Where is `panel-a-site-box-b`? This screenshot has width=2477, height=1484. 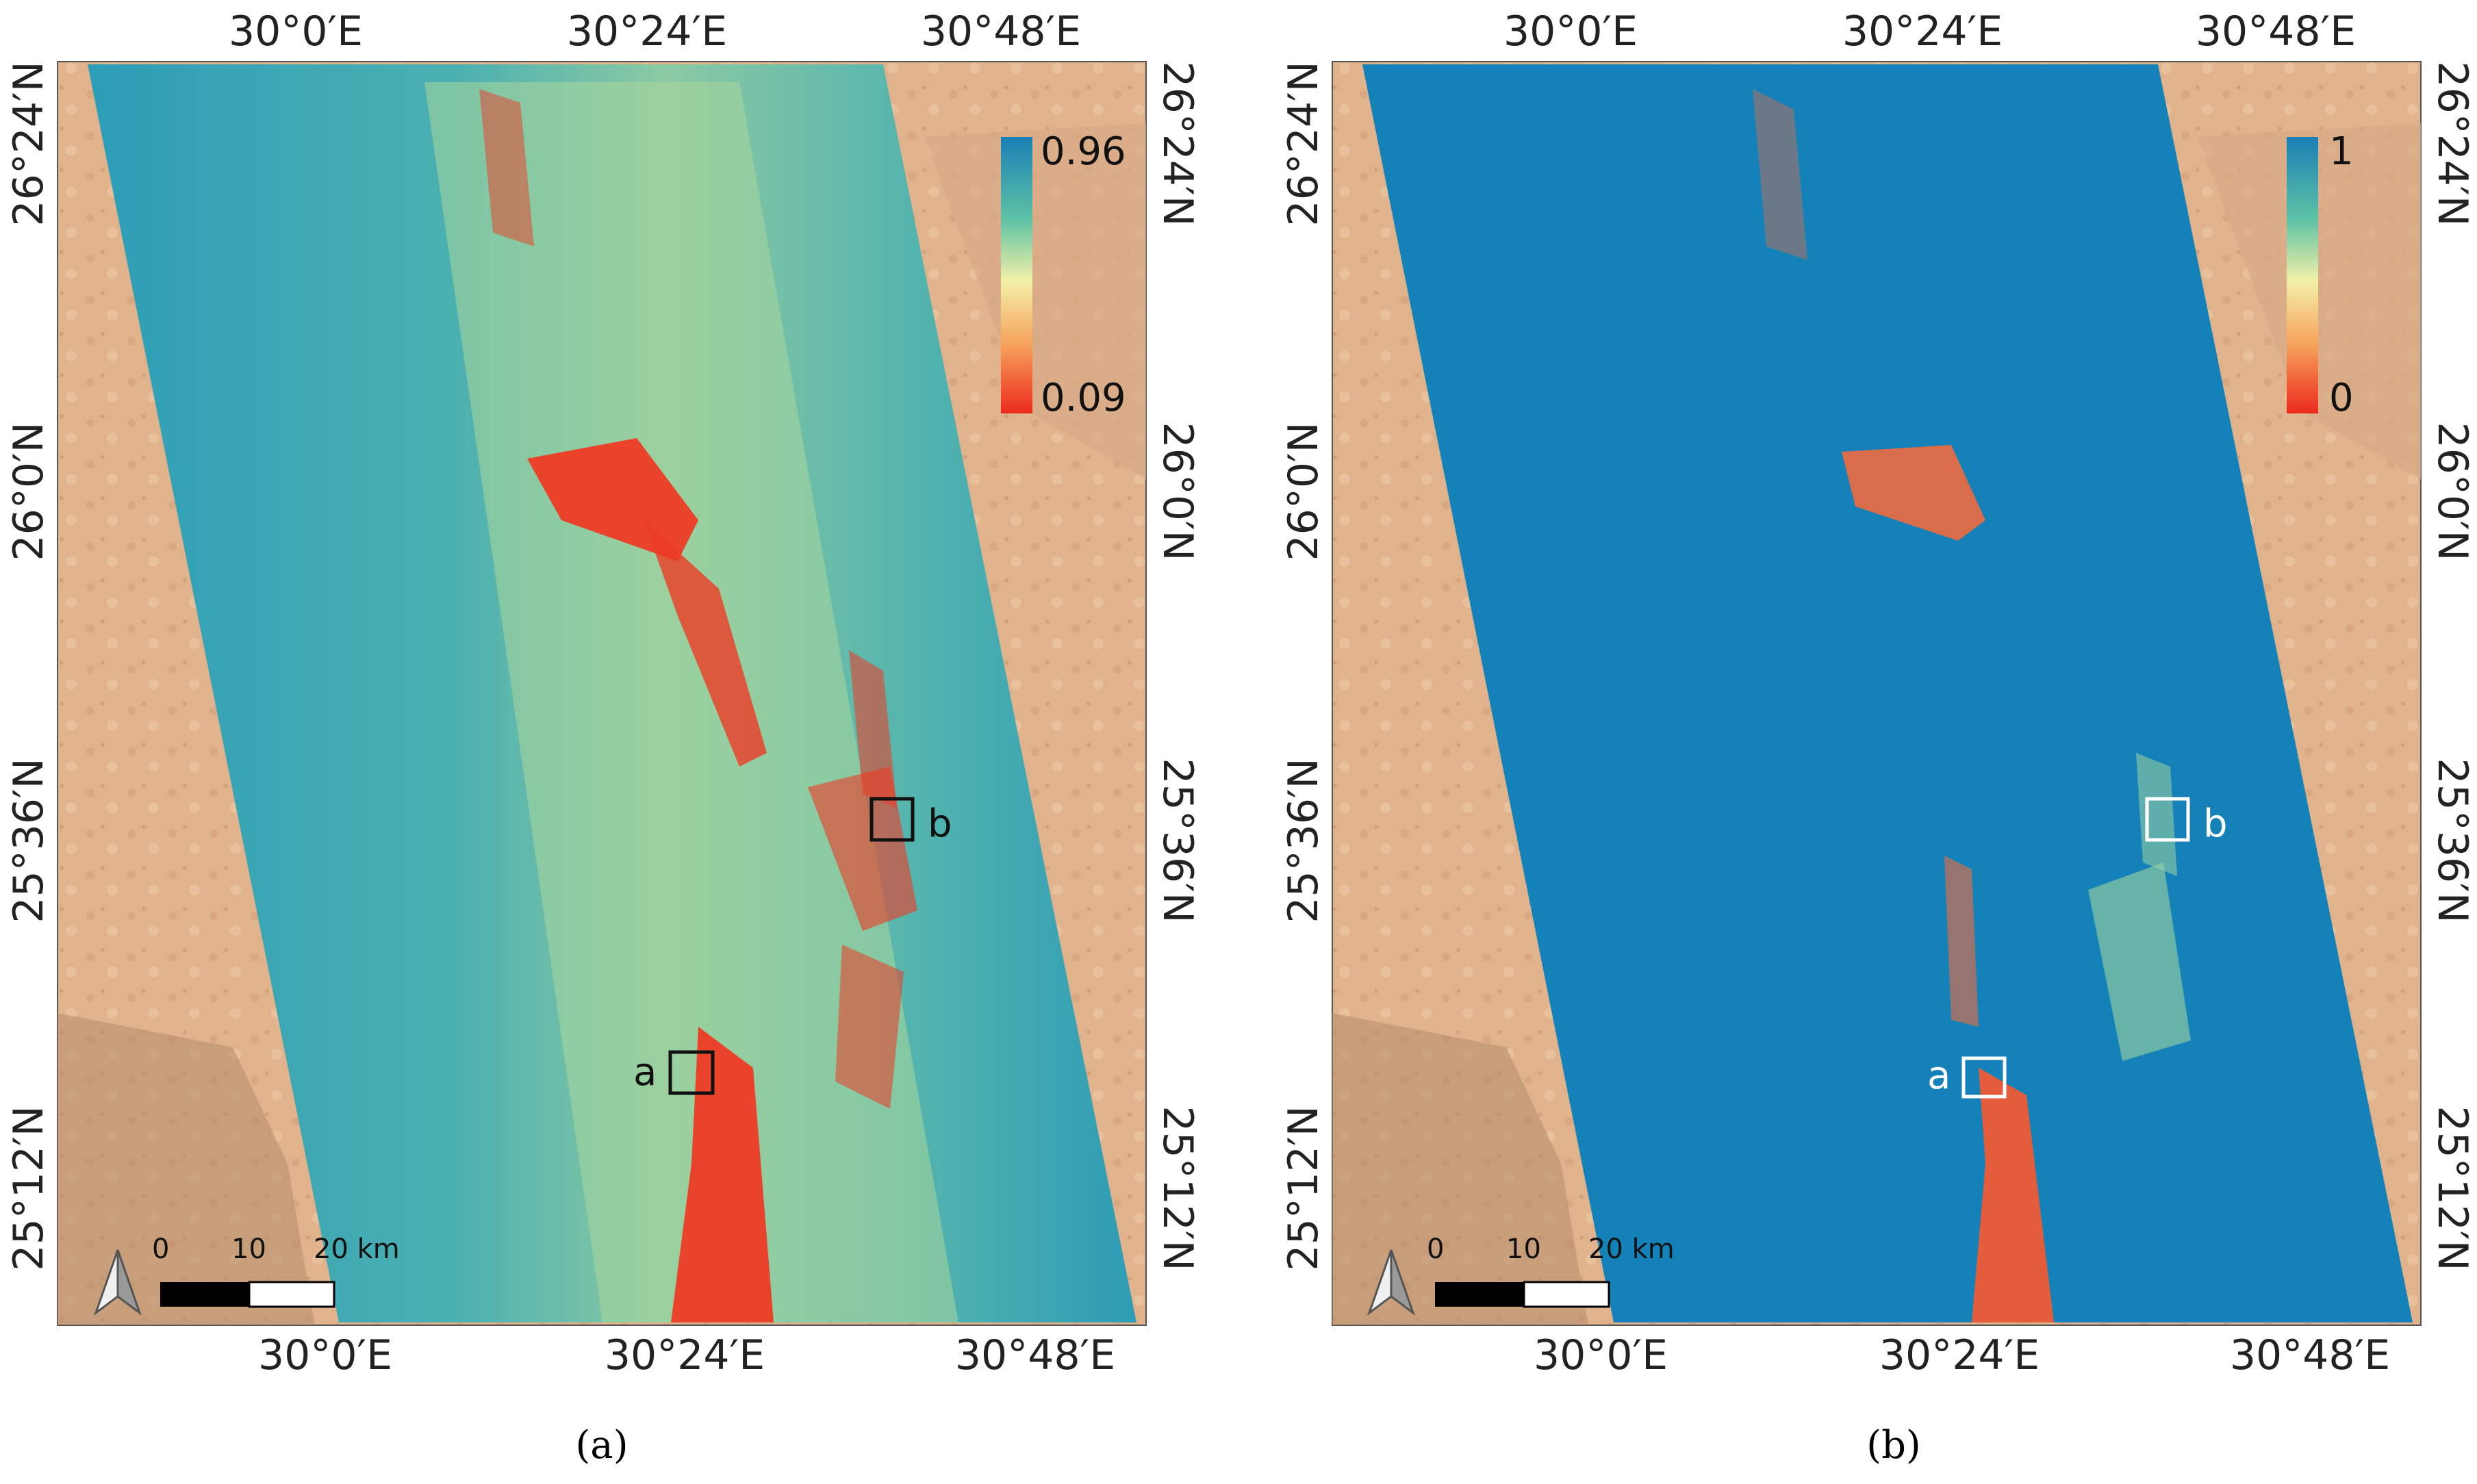
panel-a-site-box-b is located at coordinates (892, 819).